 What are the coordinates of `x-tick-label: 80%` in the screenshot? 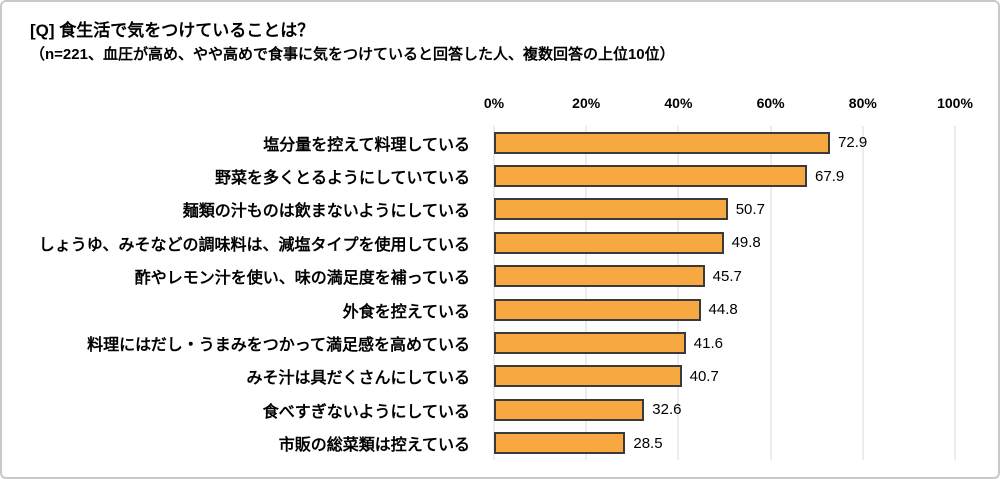 It's located at (862, 103).